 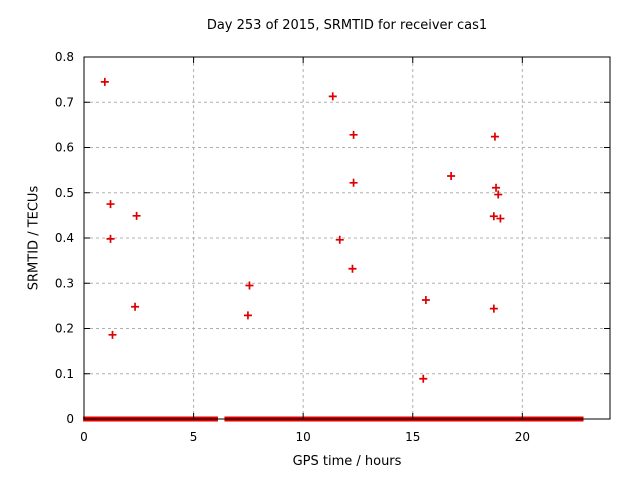 I want to click on y-tick-label: 0.4, so click(x=64, y=238).